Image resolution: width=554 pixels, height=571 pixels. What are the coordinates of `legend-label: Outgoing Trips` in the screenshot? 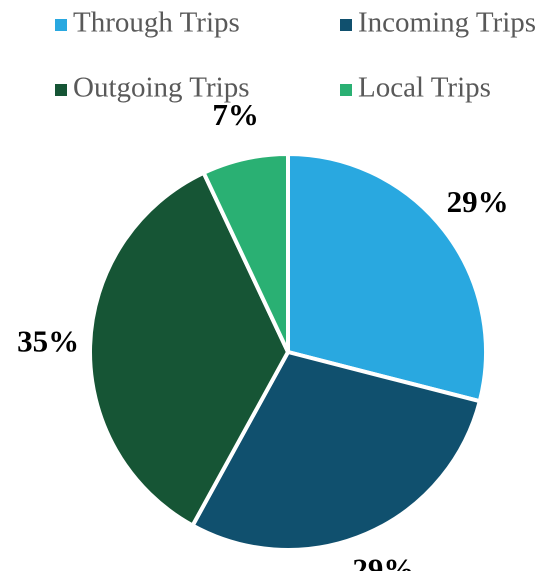 It's located at (161, 88).